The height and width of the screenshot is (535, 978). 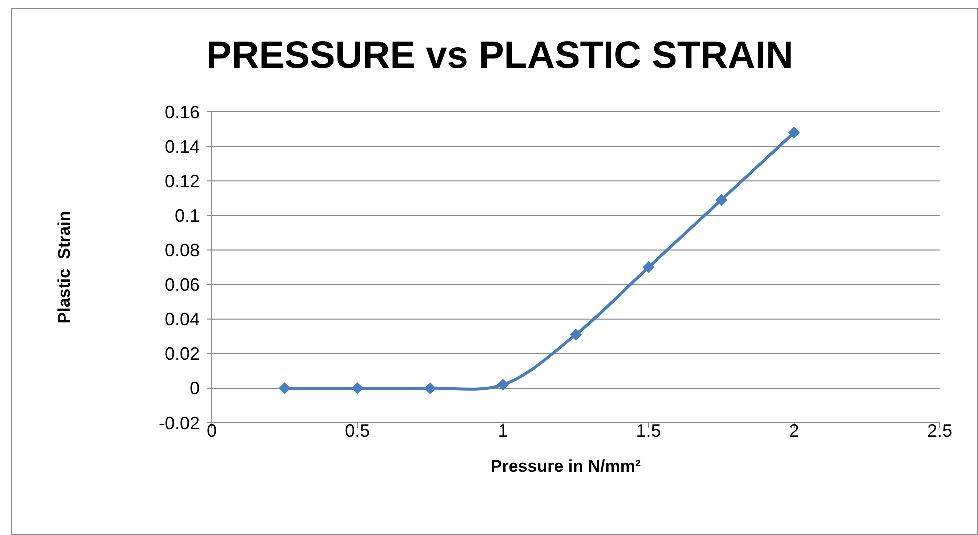 I want to click on y-tick-label: 0, so click(x=195, y=388).